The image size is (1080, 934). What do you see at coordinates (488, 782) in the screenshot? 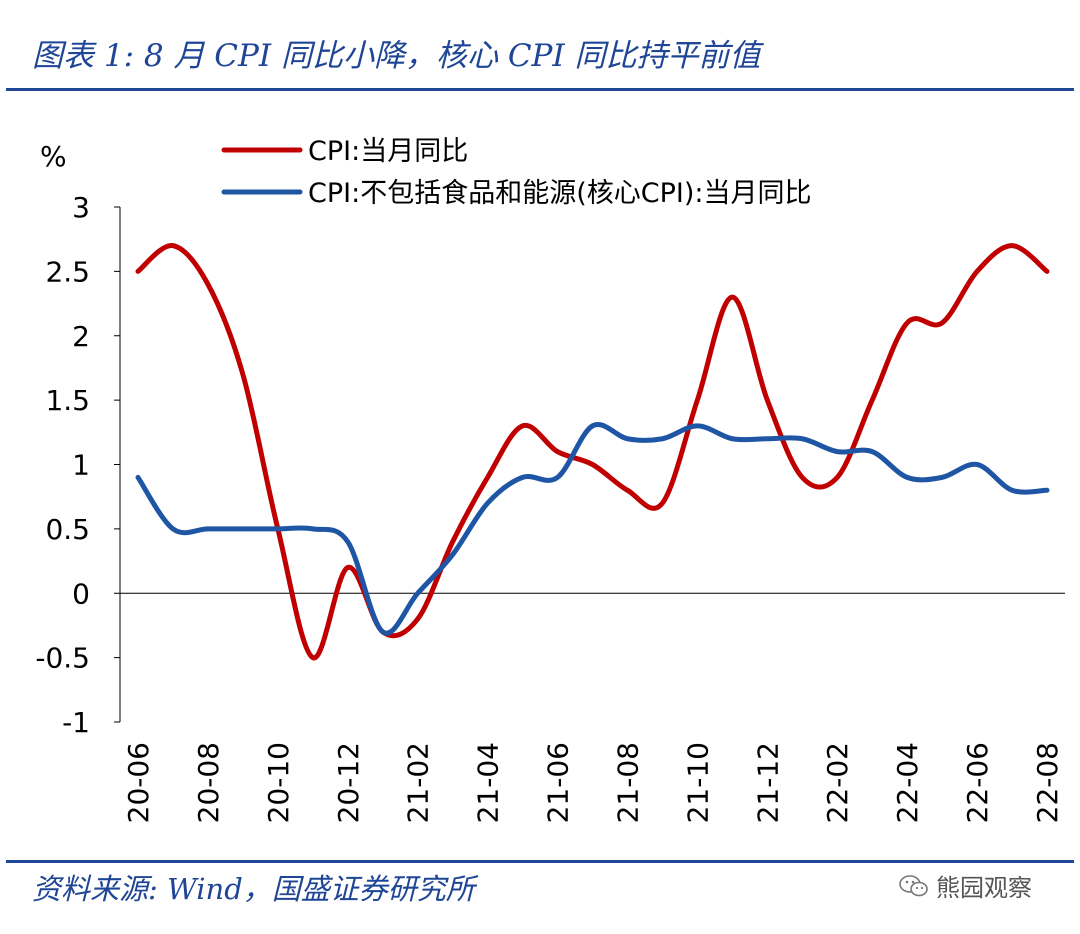
I see `x-tick-label: 21-04` at bounding box center [488, 782].